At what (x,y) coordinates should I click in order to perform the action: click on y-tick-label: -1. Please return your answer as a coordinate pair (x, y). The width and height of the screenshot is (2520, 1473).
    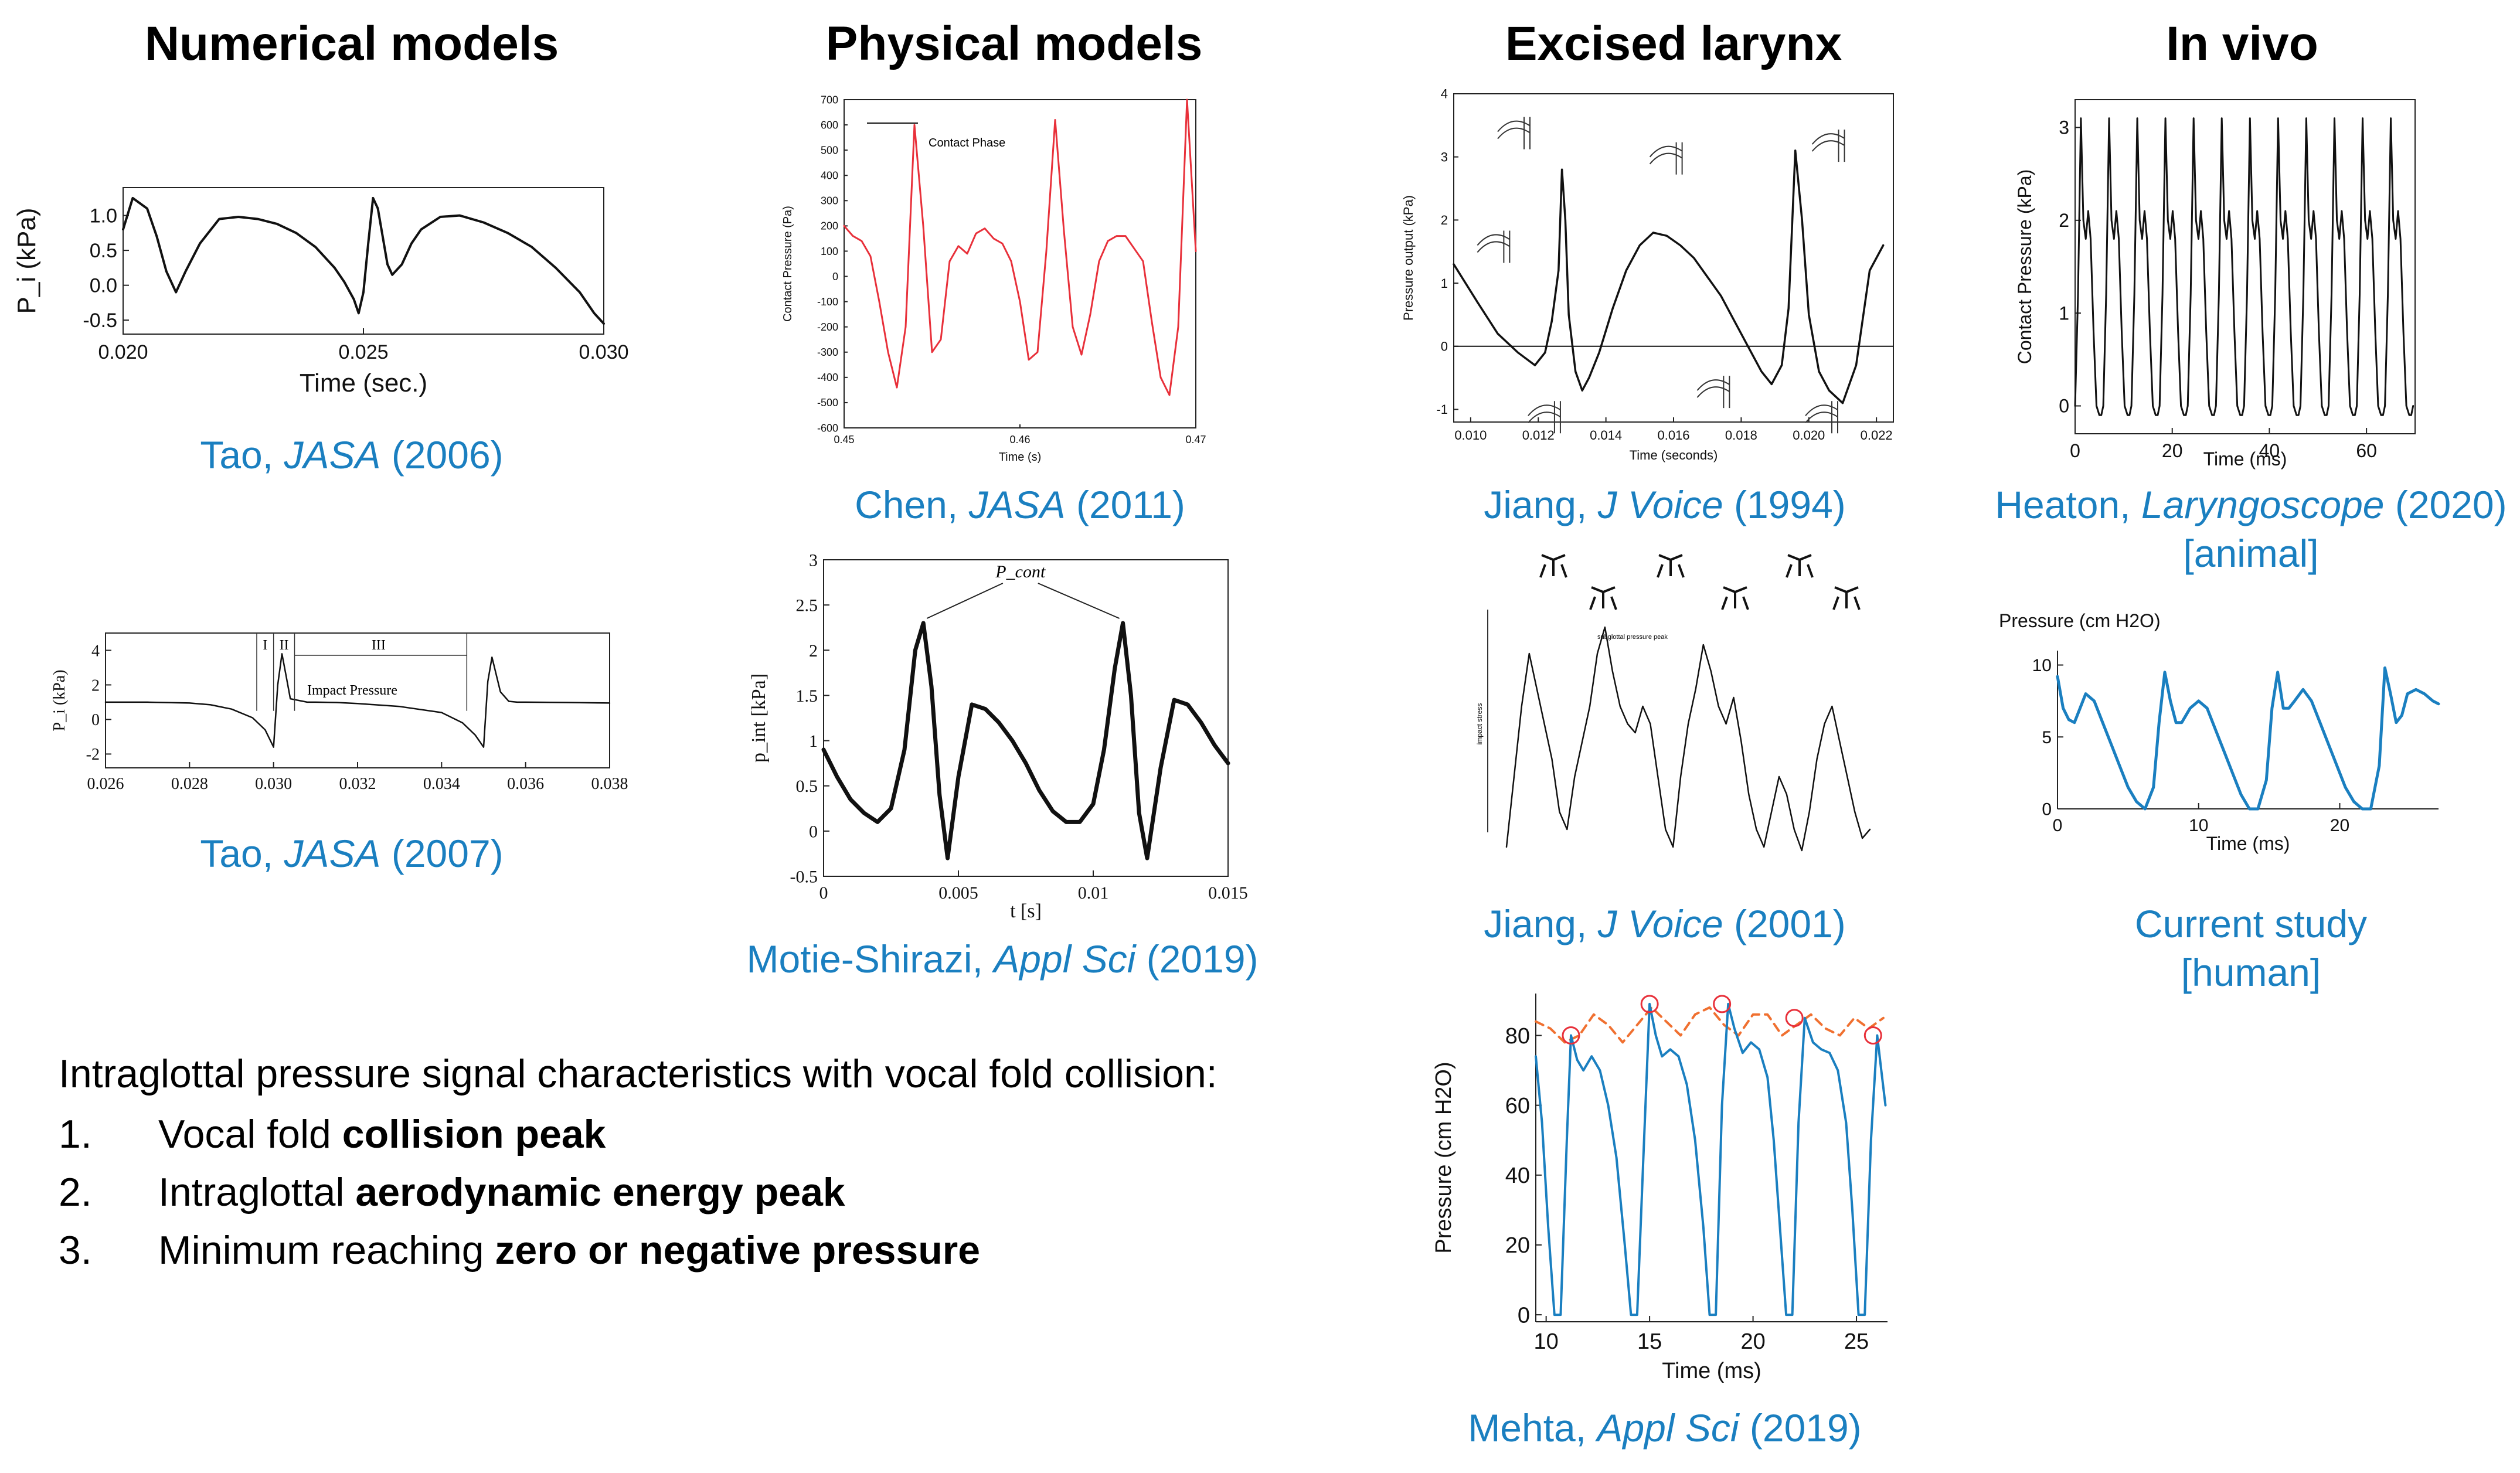
    Looking at the image, I should click on (1442, 409).